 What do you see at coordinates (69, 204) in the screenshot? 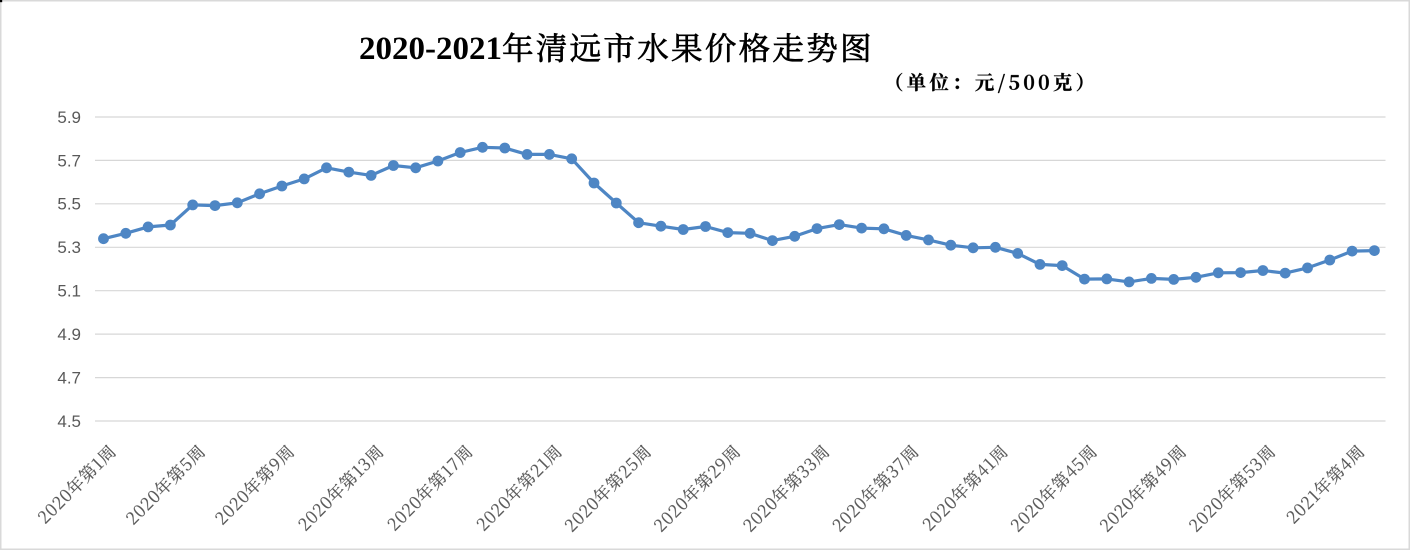
I see `svg-text: 5.5` at bounding box center [69, 204].